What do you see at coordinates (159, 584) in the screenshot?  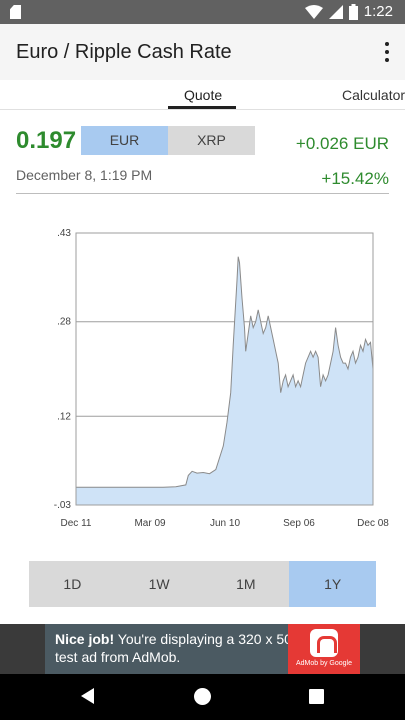 I see `range-1w-button: 1W` at bounding box center [159, 584].